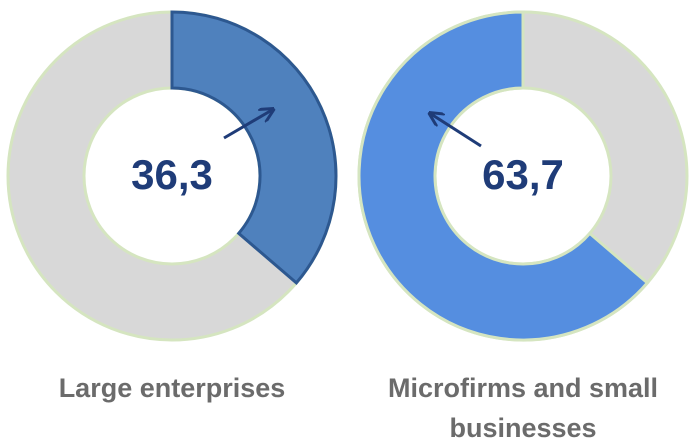 Image resolution: width=692 pixels, height=448 pixels. I want to click on category-label: Large enterprises, so click(172, 388).